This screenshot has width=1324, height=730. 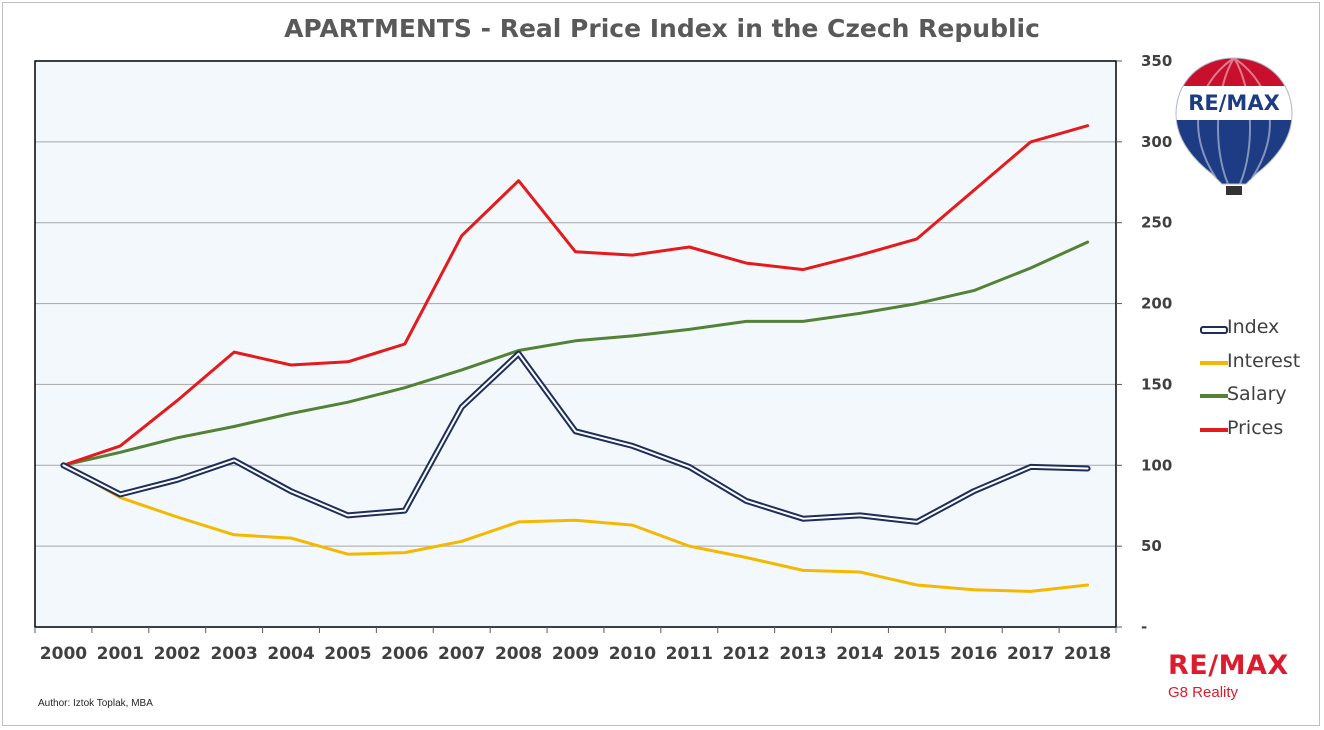 What do you see at coordinates (233, 654) in the screenshot?
I see `x-tick-label-2003: 2003` at bounding box center [233, 654].